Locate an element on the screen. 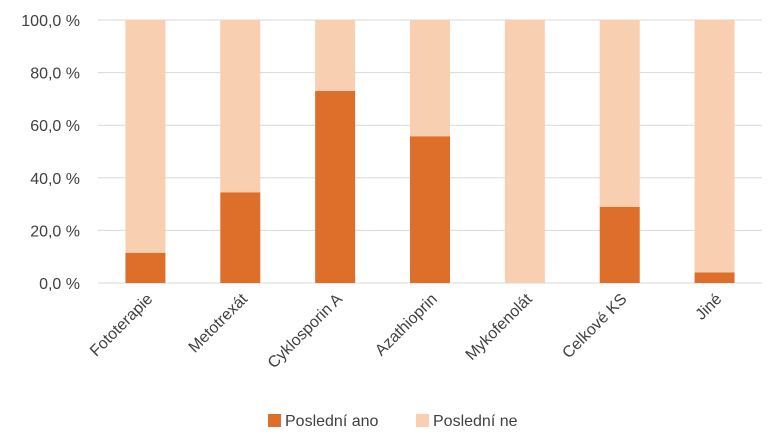  y-tick-label: 80,0 % is located at coordinates (55, 74).